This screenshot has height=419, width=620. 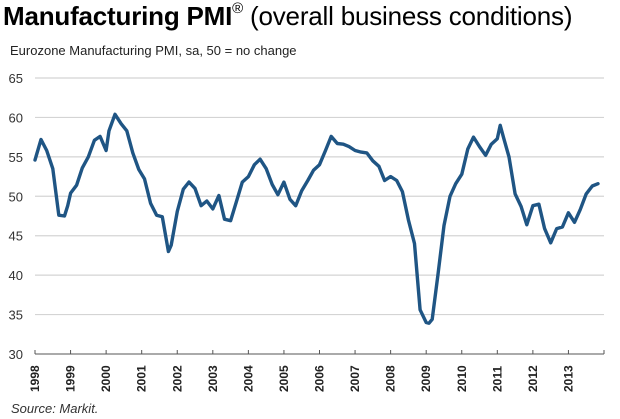 I want to click on y-tick-label: 55, so click(x=16, y=157).